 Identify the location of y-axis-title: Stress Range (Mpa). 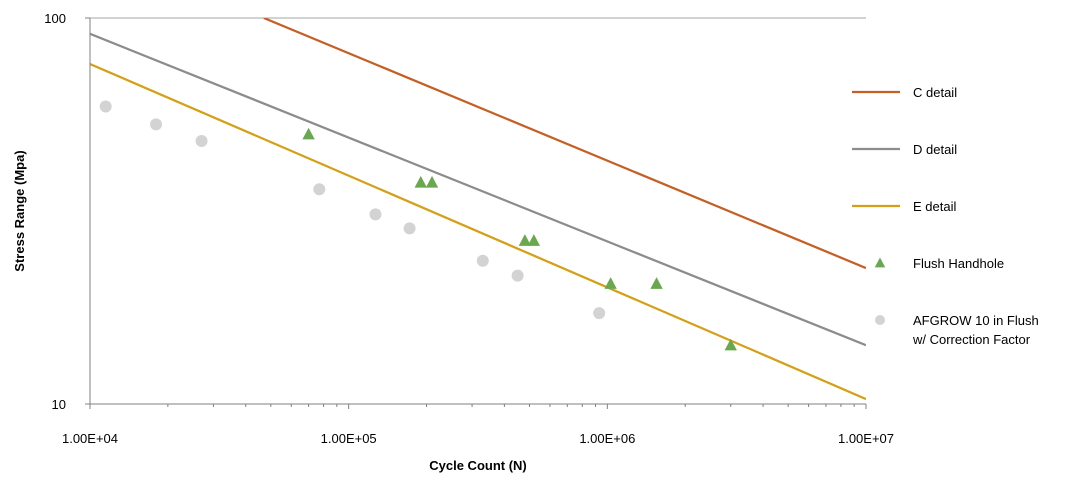
(19, 210).